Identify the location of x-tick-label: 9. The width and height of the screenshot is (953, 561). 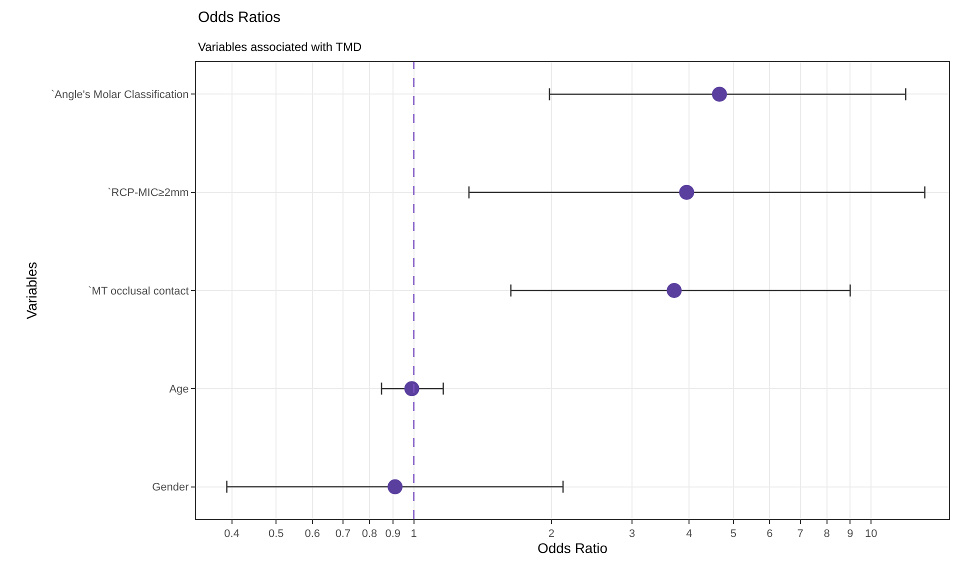
(850, 534).